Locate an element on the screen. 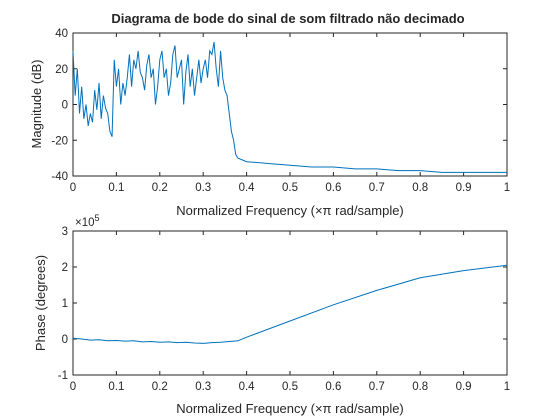 The height and width of the screenshot is (420, 560). phase-ylabel: Phase (degrees) is located at coordinates (40, 303).